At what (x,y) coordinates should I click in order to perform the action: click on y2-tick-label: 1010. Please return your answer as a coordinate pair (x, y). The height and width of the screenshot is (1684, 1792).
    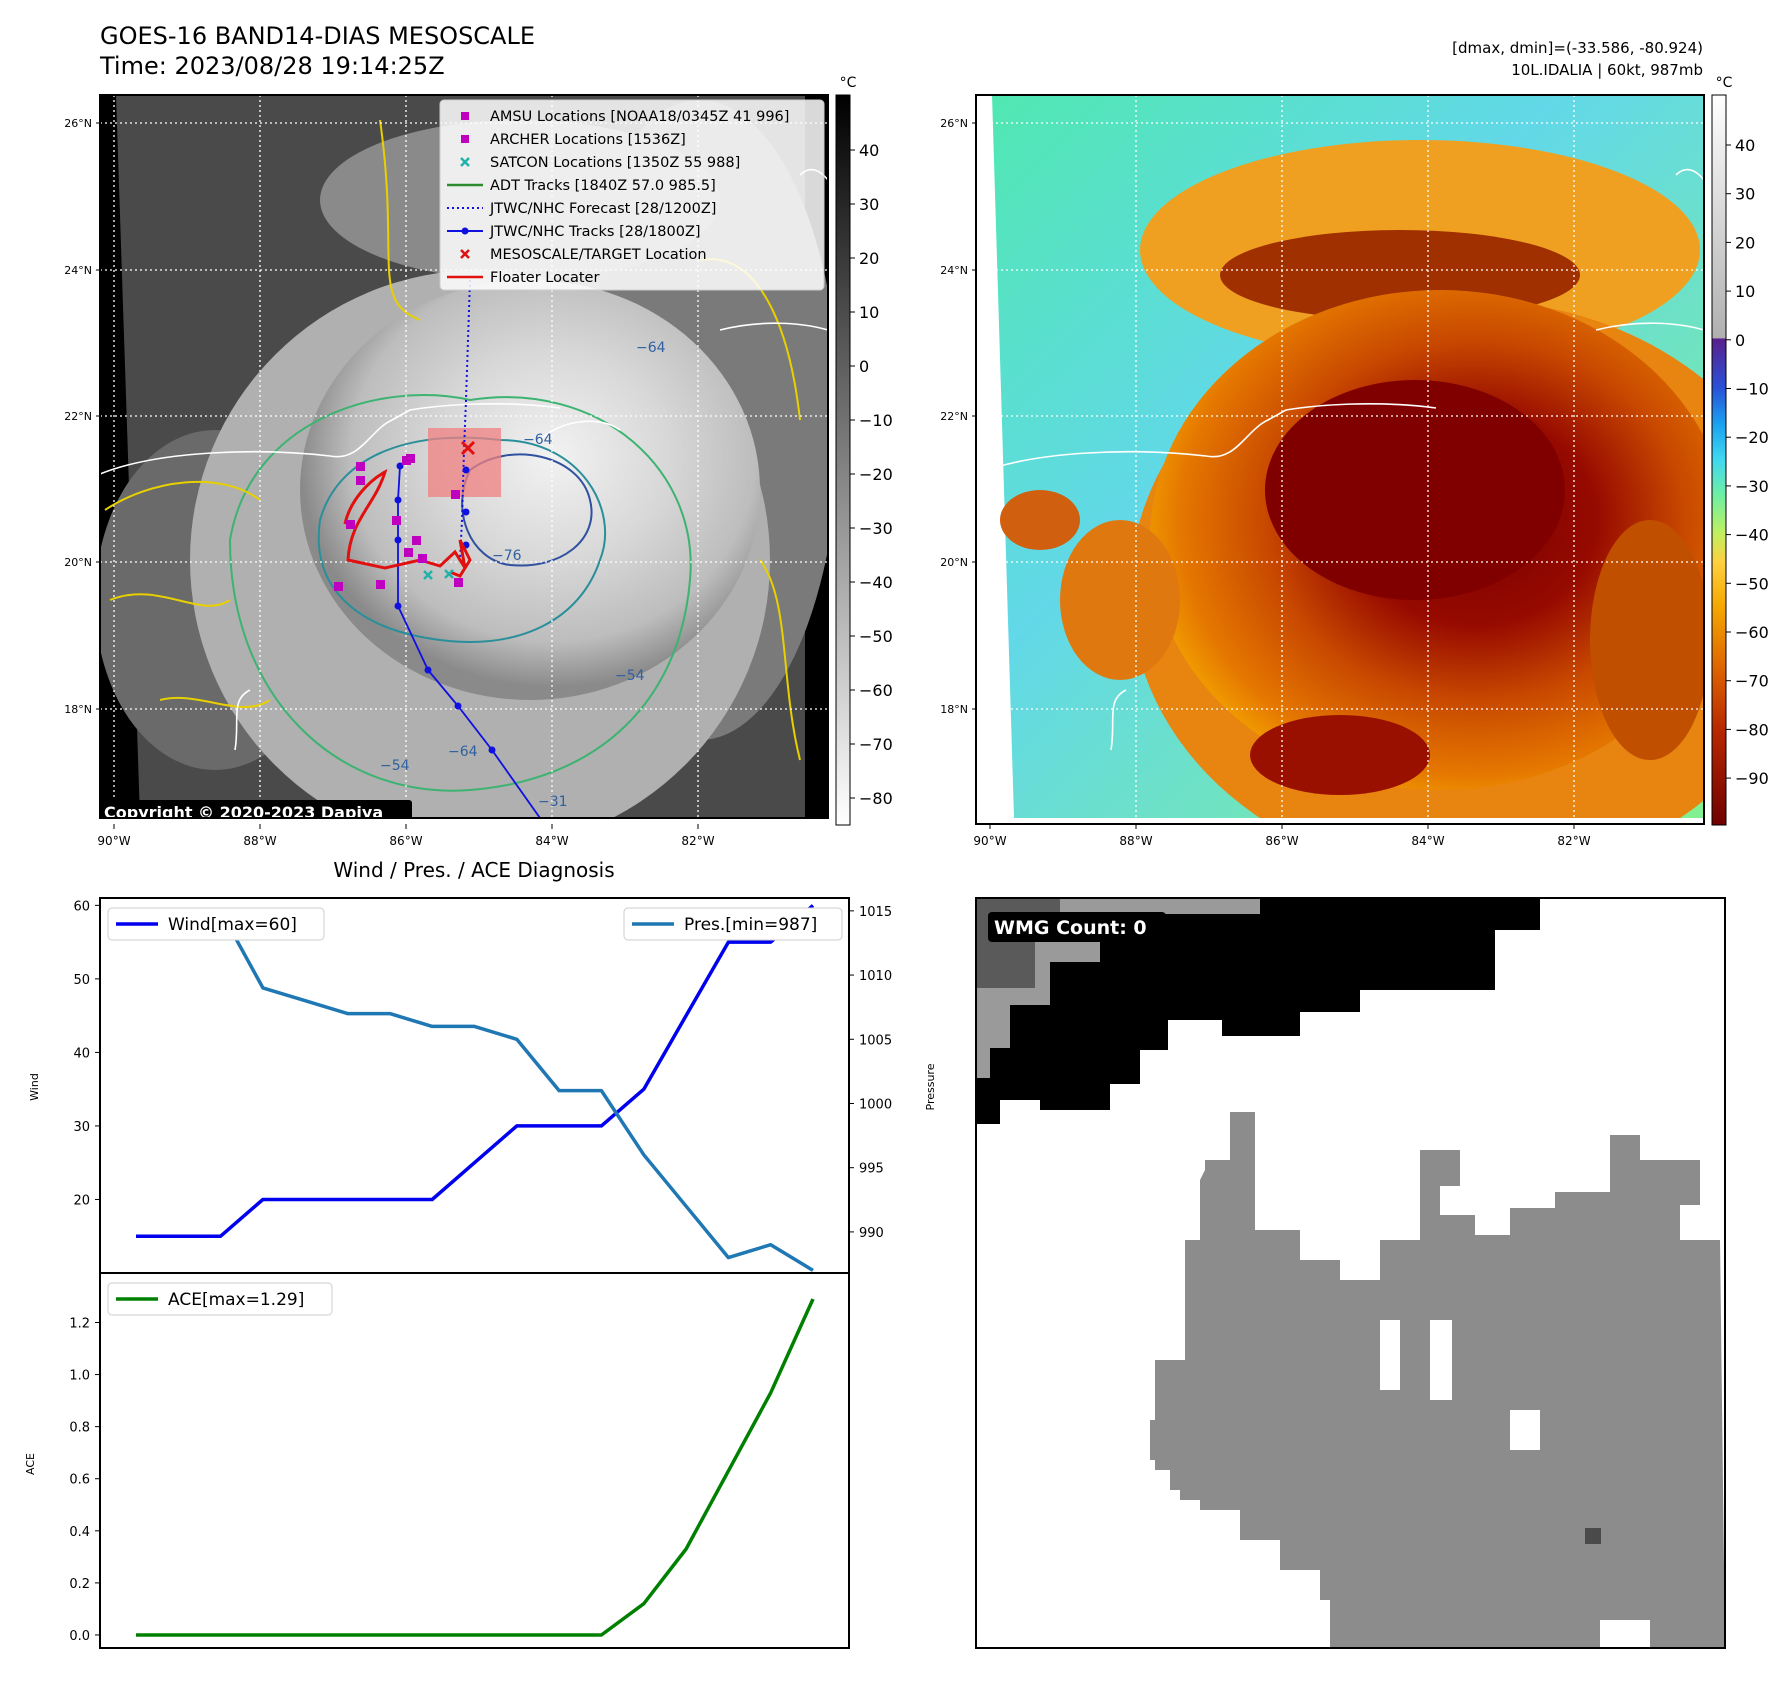
    Looking at the image, I should click on (875, 976).